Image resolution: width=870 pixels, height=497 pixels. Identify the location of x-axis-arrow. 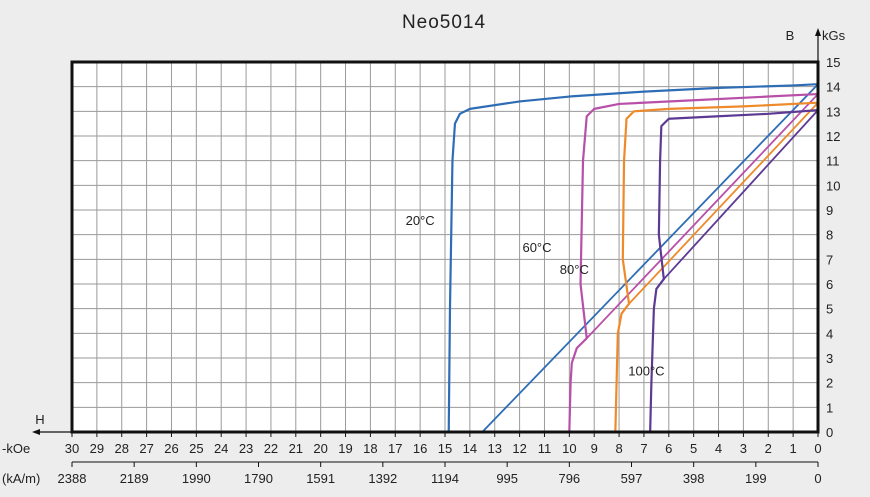
(36, 432).